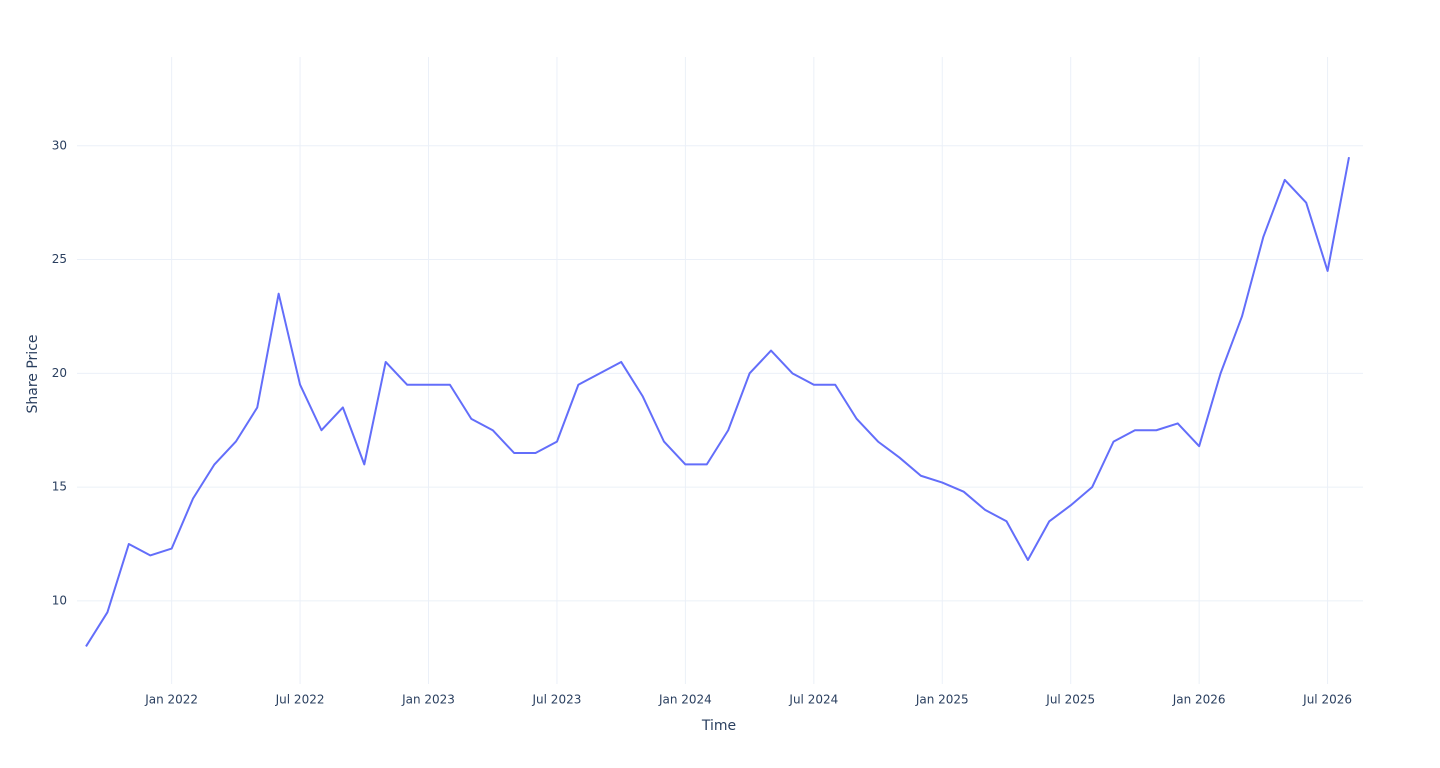 This screenshot has width=1440, height=768. What do you see at coordinates (59, 487) in the screenshot?
I see `y-tick-label: 15` at bounding box center [59, 487].